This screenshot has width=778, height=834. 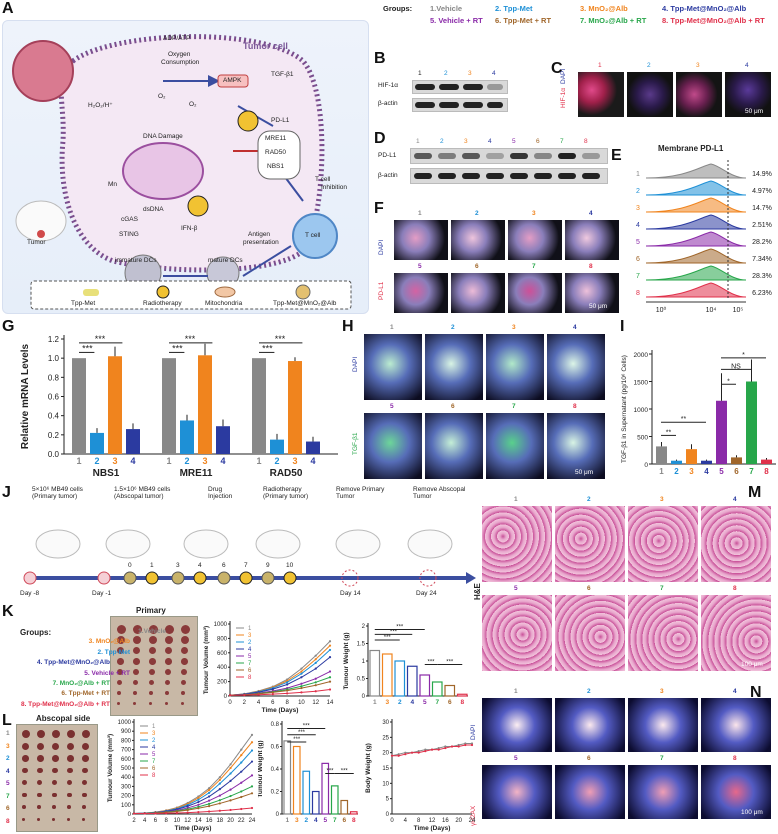 I want to click on micrograph-lane-label: 2, so click(x=477, y=213).